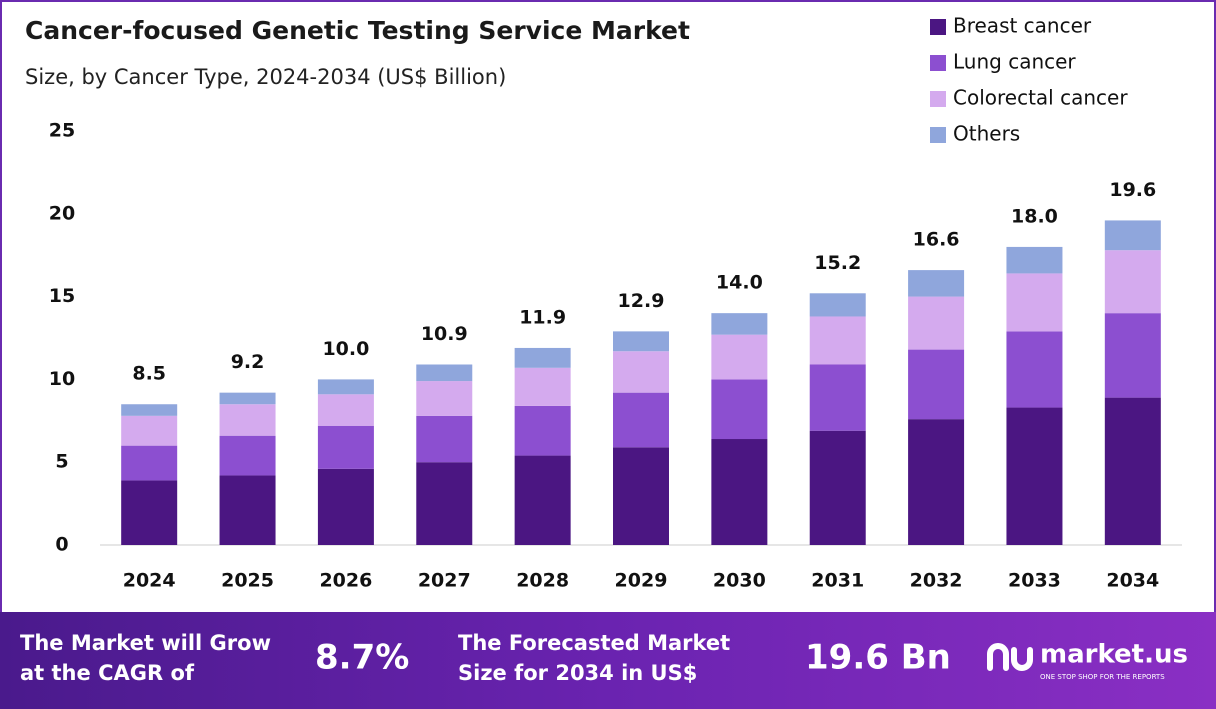 The width and height of the screenshot is (1216, 709). What do you see at coordinates (62, 131) in the screenshot?
I see `y-tick-label: 25` at bounding box center [62, 131].